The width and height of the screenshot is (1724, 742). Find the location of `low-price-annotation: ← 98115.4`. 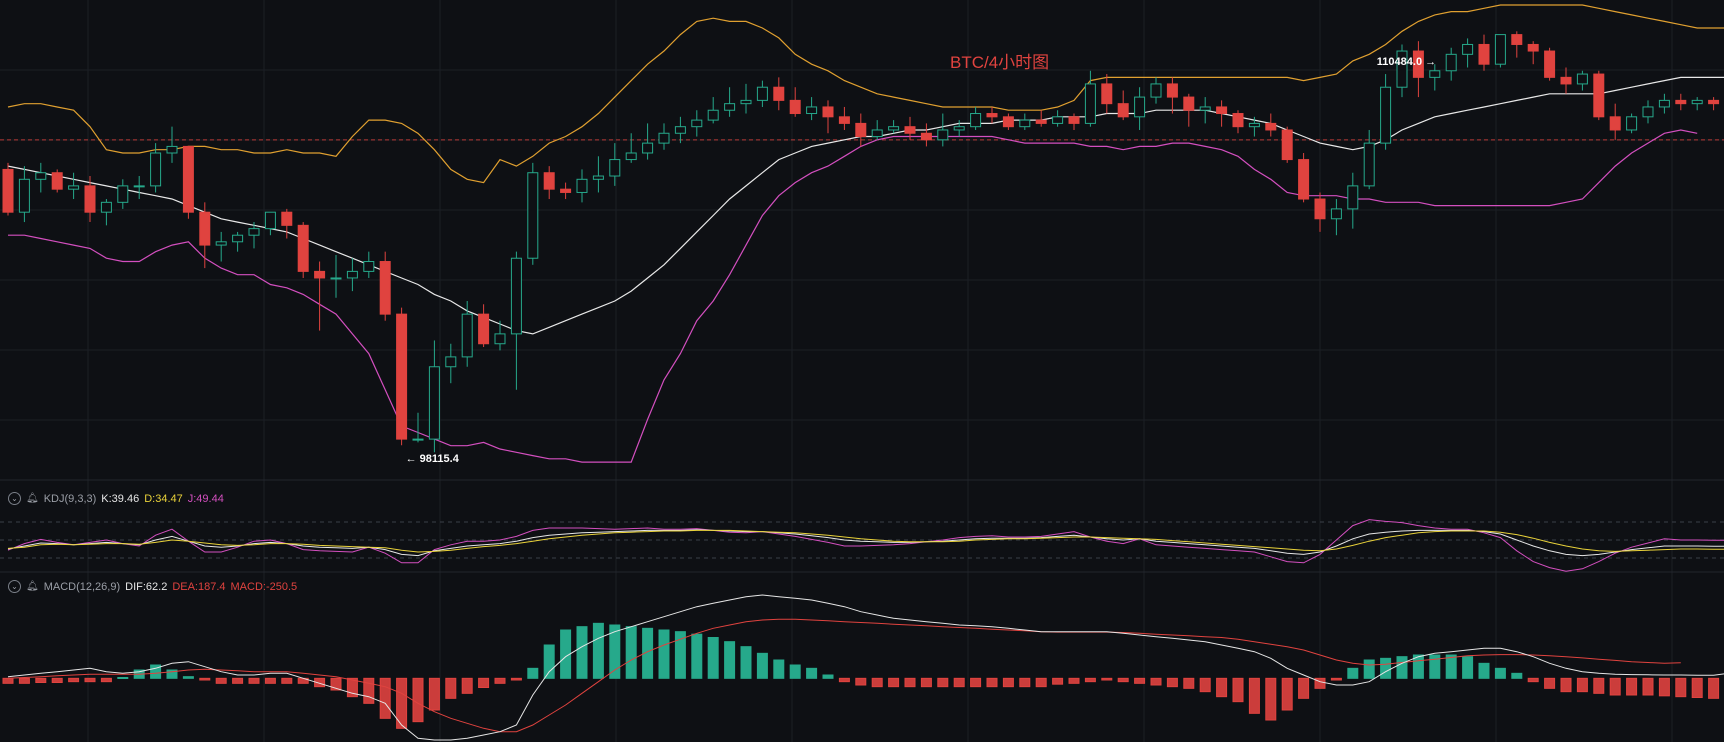

low-price-annotation: ← 98115.4 is located at coordinates (432, 459).